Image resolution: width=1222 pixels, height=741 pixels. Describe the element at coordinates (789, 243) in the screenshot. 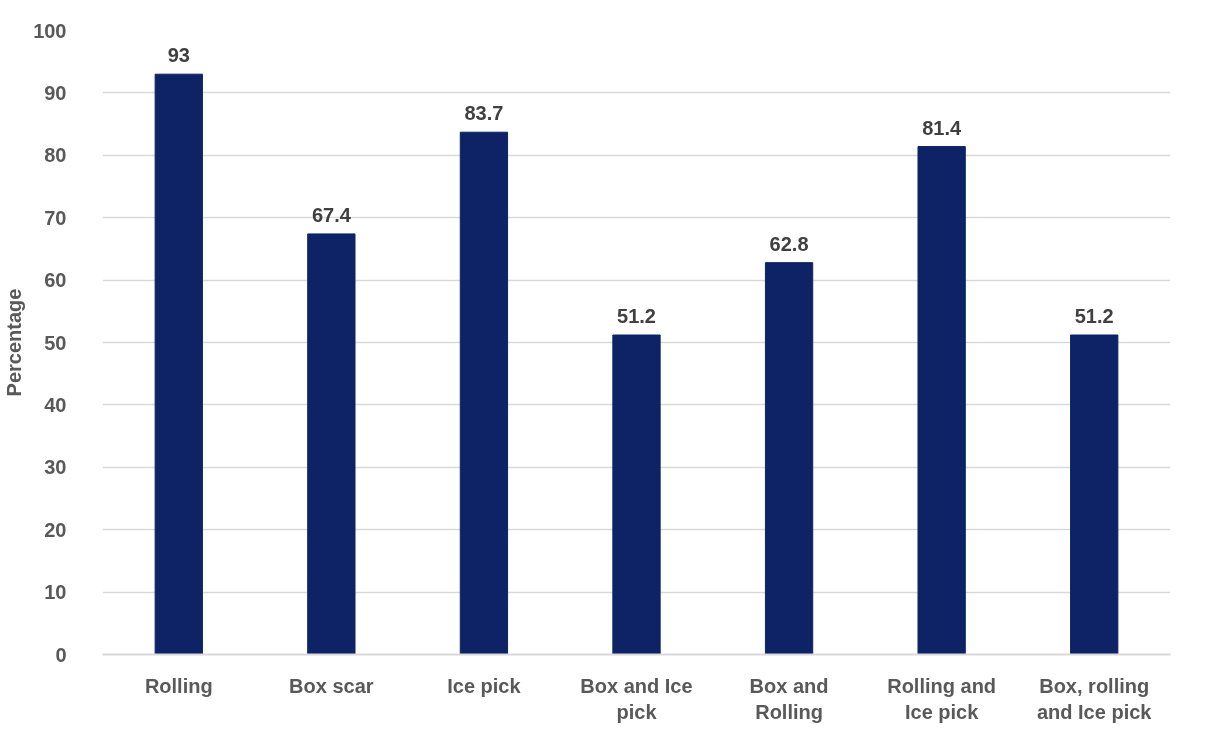

I see `data-label: 62.8` at that location.